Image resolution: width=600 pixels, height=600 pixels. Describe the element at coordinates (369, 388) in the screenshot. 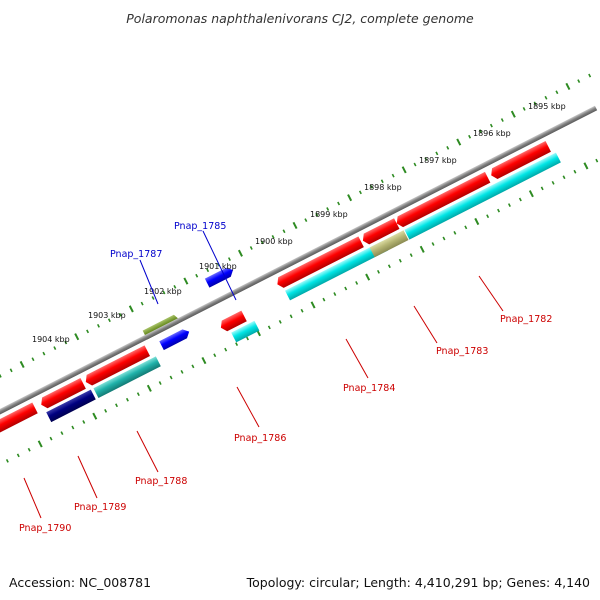

I see `gene-label-pnap-1784: Pnap_1784` at that location.